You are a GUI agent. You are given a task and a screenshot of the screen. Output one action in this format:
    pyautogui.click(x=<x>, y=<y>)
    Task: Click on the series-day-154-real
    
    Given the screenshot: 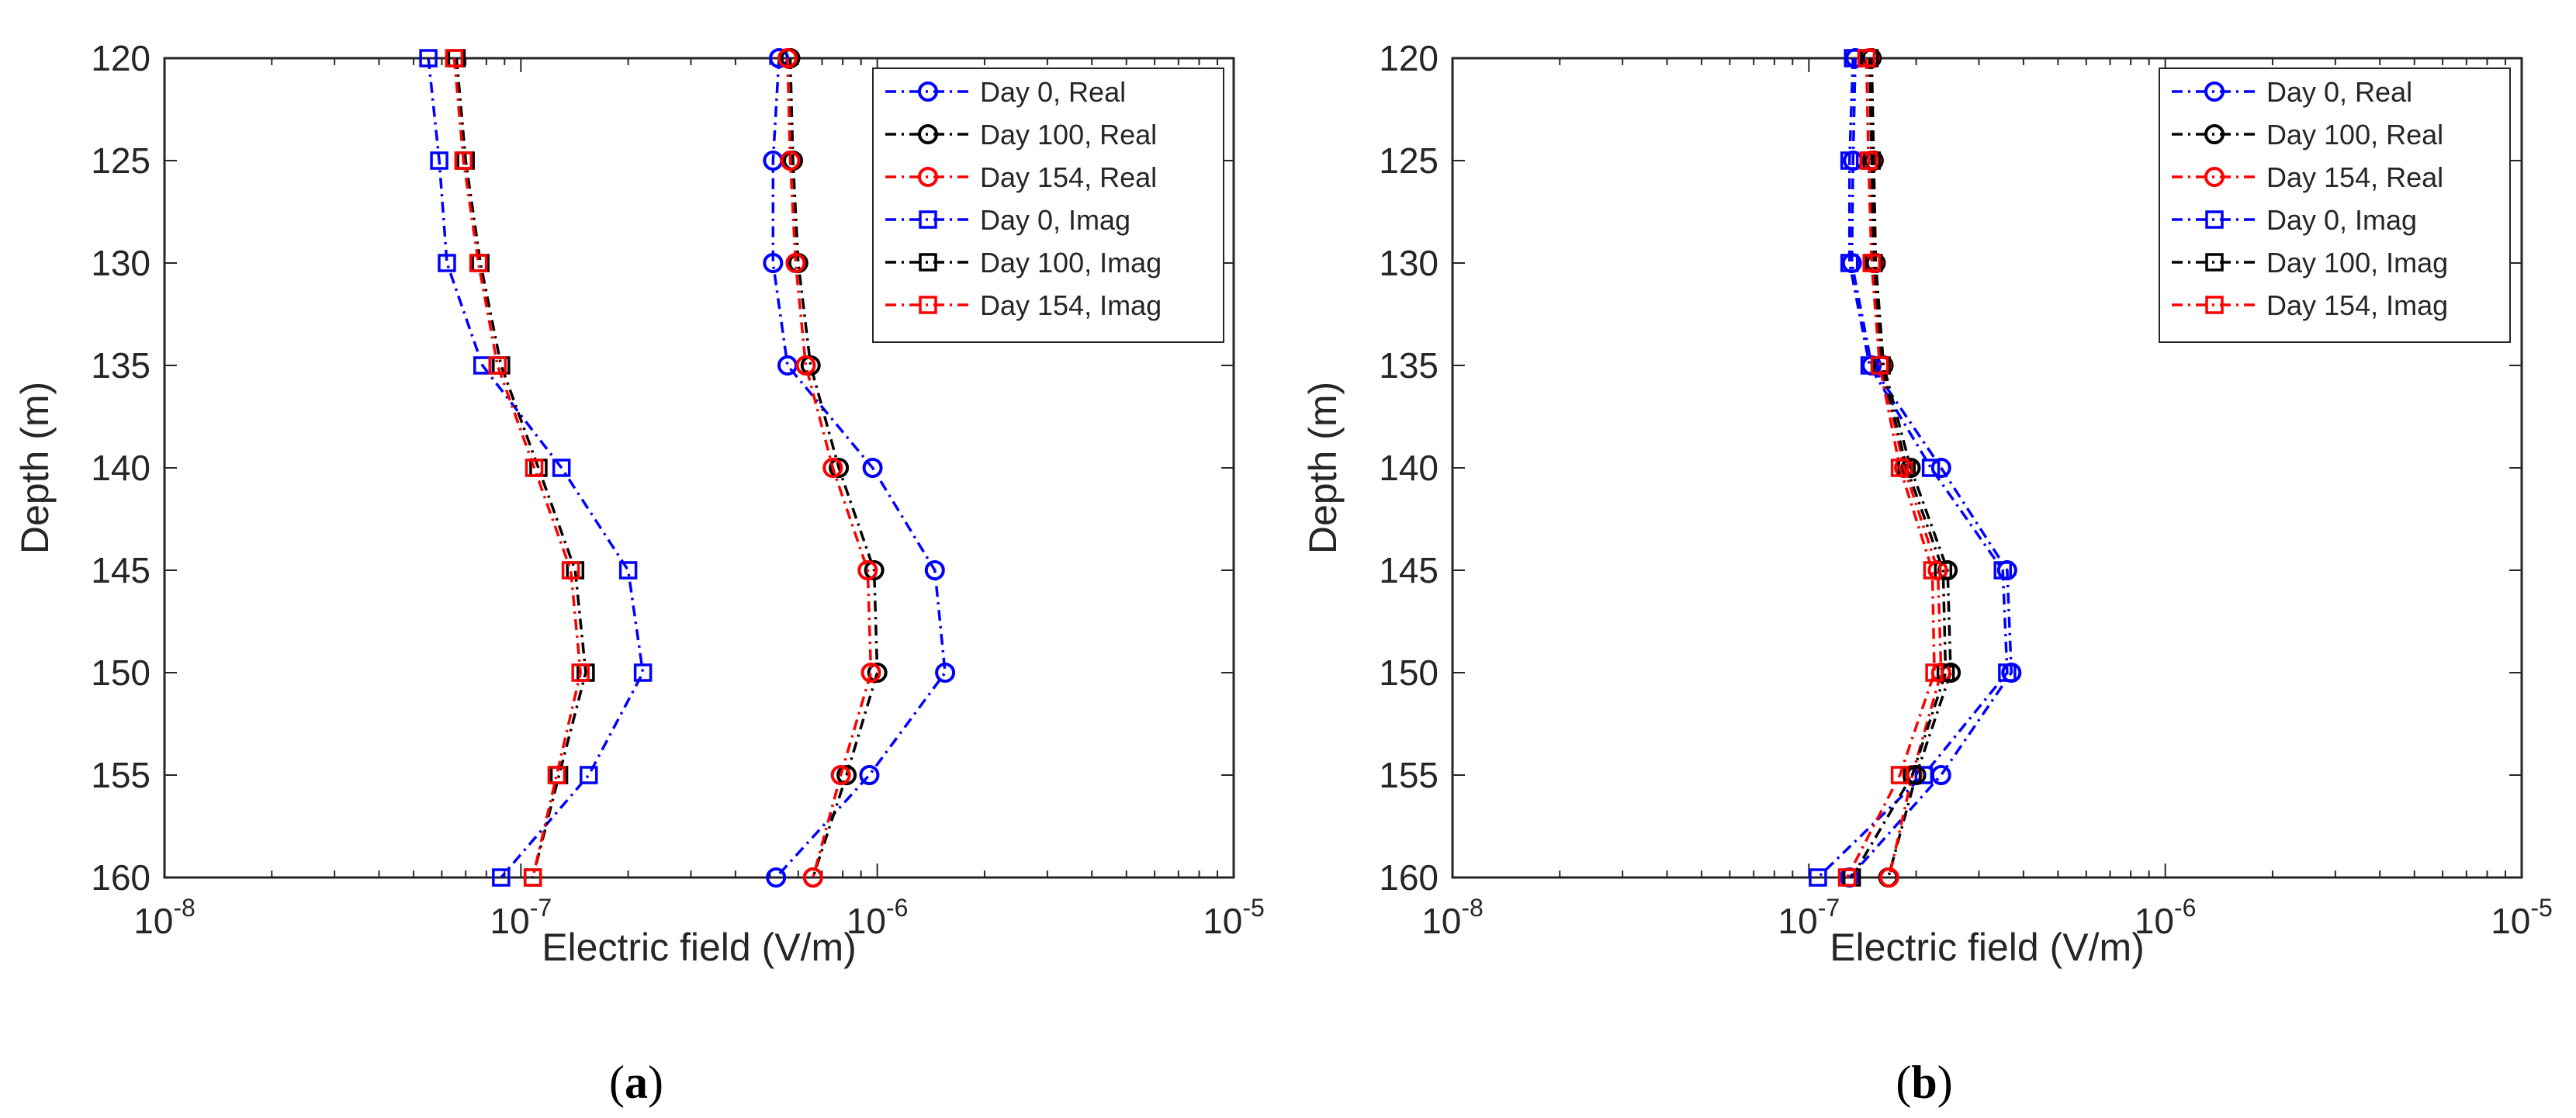 What is the action you would take?
    pyautogui.click(x=829, y=468)
    